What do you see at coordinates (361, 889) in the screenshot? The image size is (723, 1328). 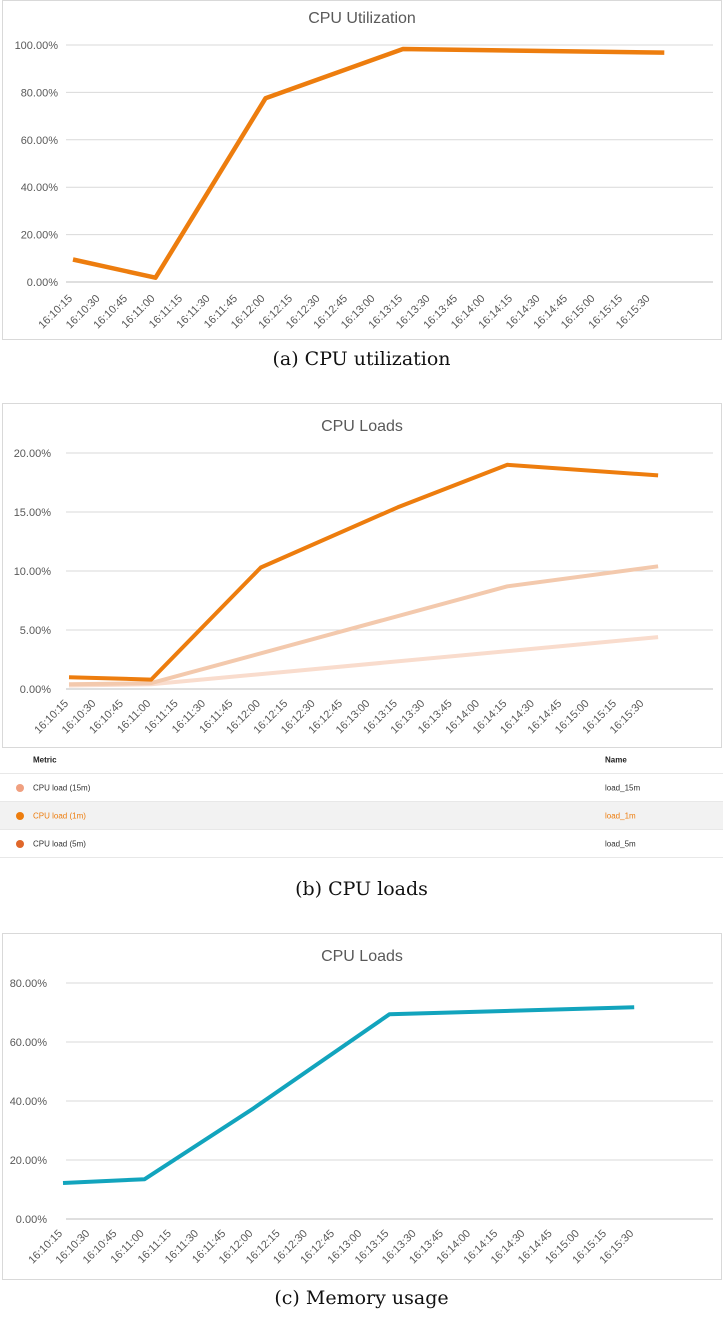 I see `caption-b: (b) CPU loads` at bounding box center [361, 889].